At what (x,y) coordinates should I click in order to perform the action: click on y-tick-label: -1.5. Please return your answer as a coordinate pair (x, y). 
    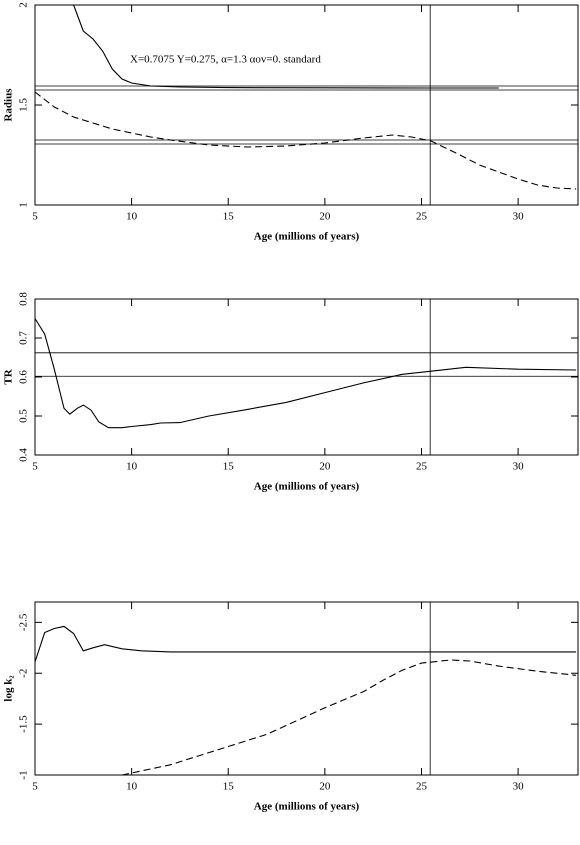
    Looking at the image, I should click on (24, 724).